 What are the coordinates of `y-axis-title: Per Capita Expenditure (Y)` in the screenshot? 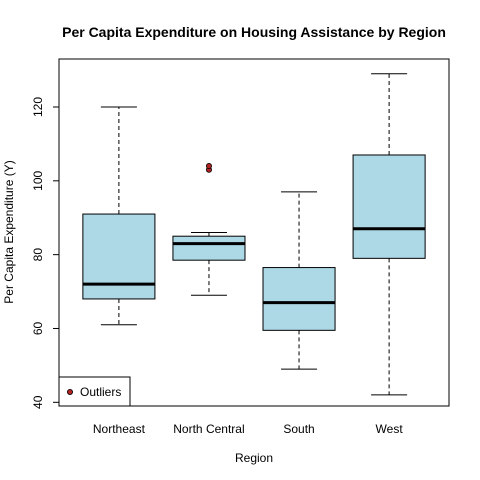 It's located at (9, 231).